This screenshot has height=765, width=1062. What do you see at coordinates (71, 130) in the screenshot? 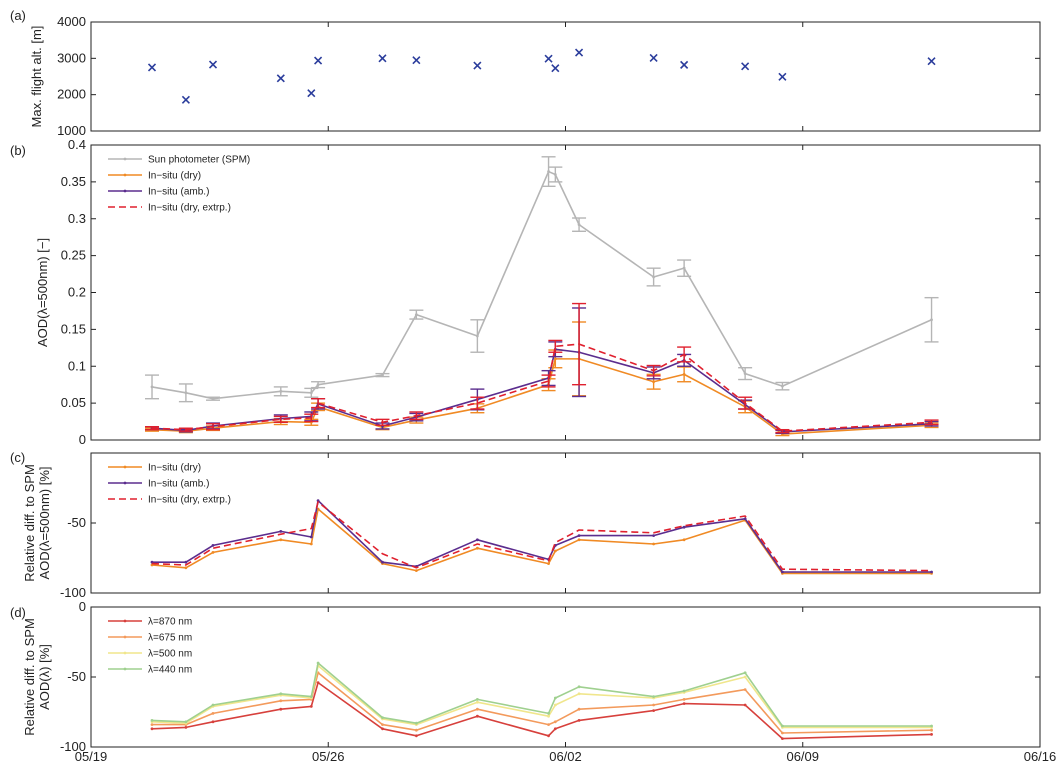
I see `y-tick-label: 1000` at bounding box center [71, 130].